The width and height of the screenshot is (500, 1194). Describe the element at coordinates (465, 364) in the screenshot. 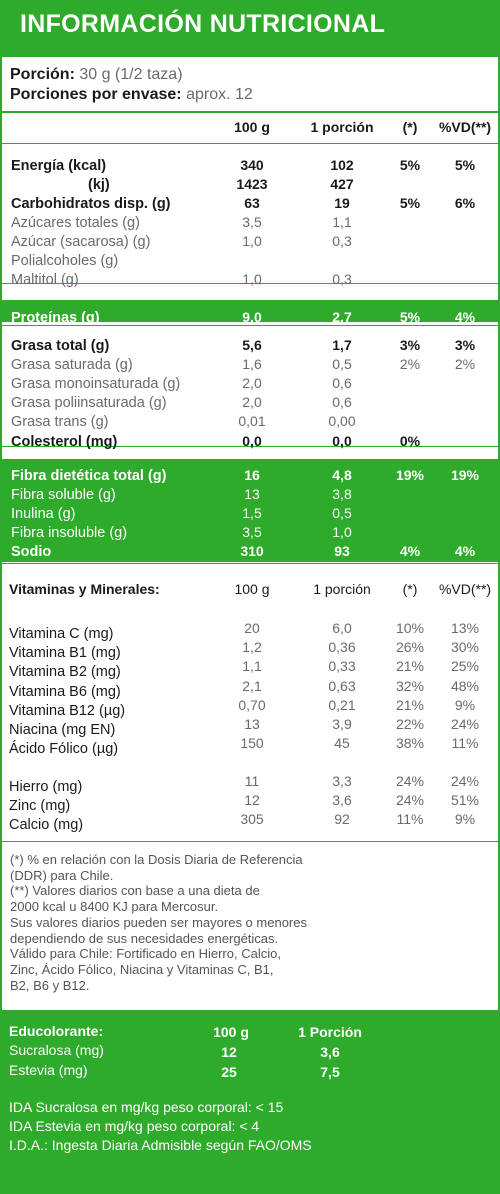

I see `nutrient-value: 2%` at that location.